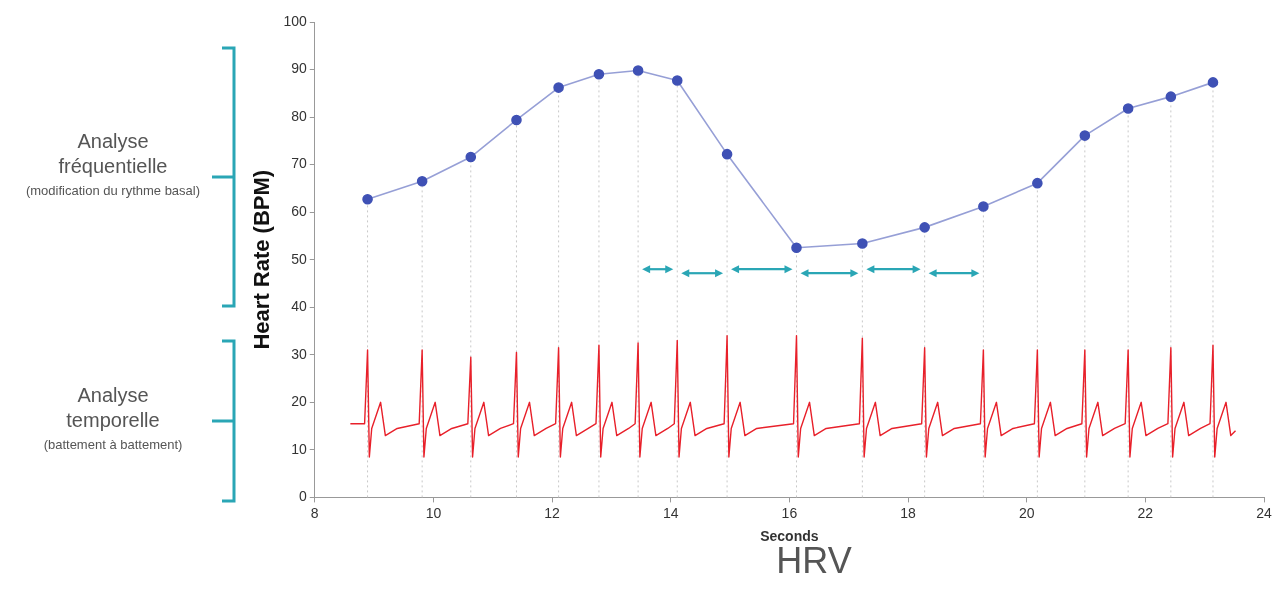  Describe the element at coordinates (299, 115) in the screenshot. I see `y-tick-label: 80` at that location.